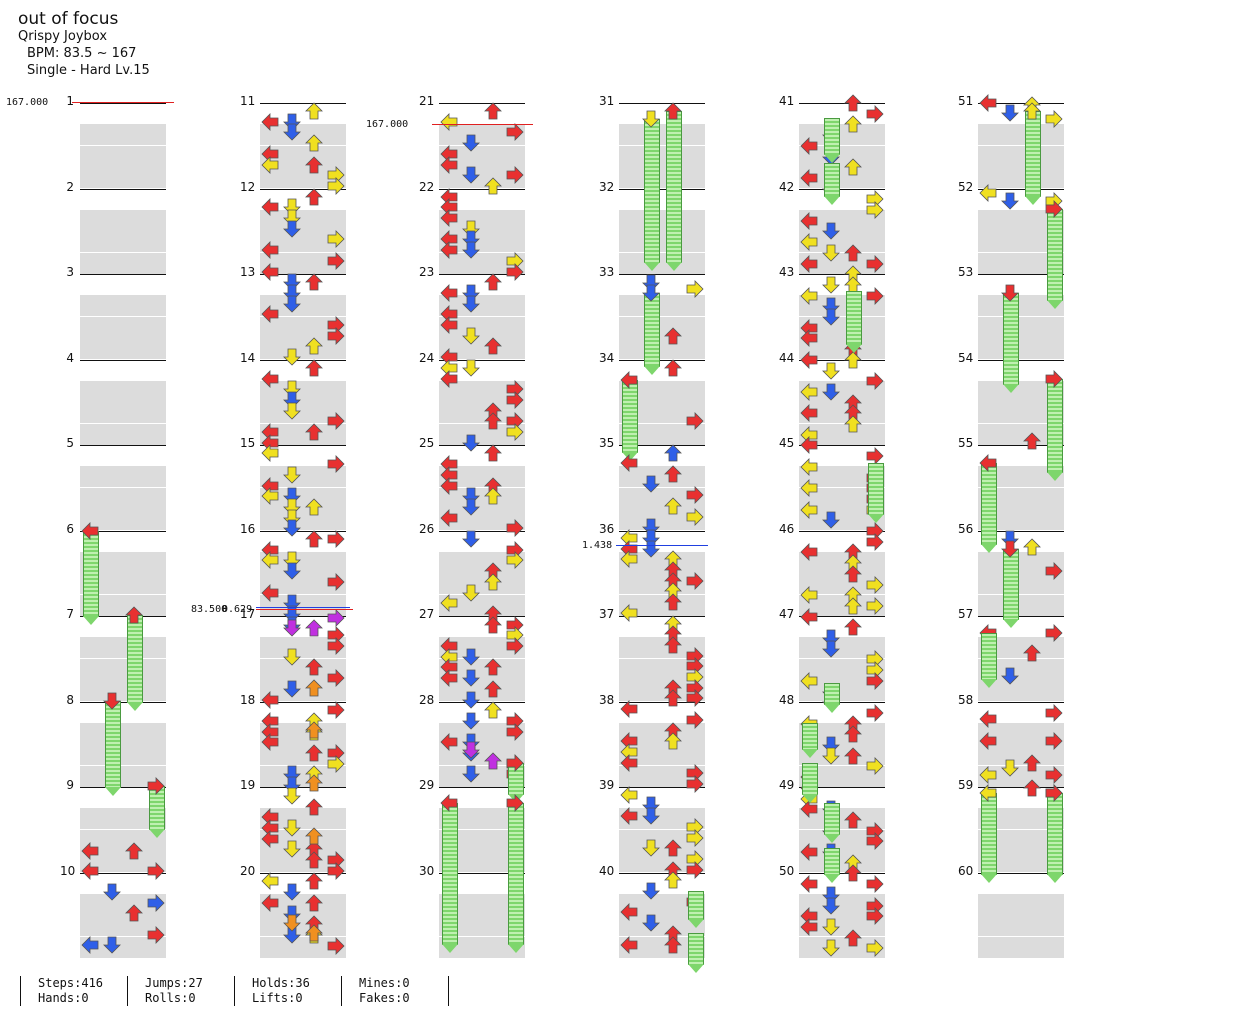 The width and height of the screenshot is (1257, 1024). What do you see at coordinates (63, 998) in the screenshot?
I see `stat-hands: Hands:0` at bounding box center [63, 998].